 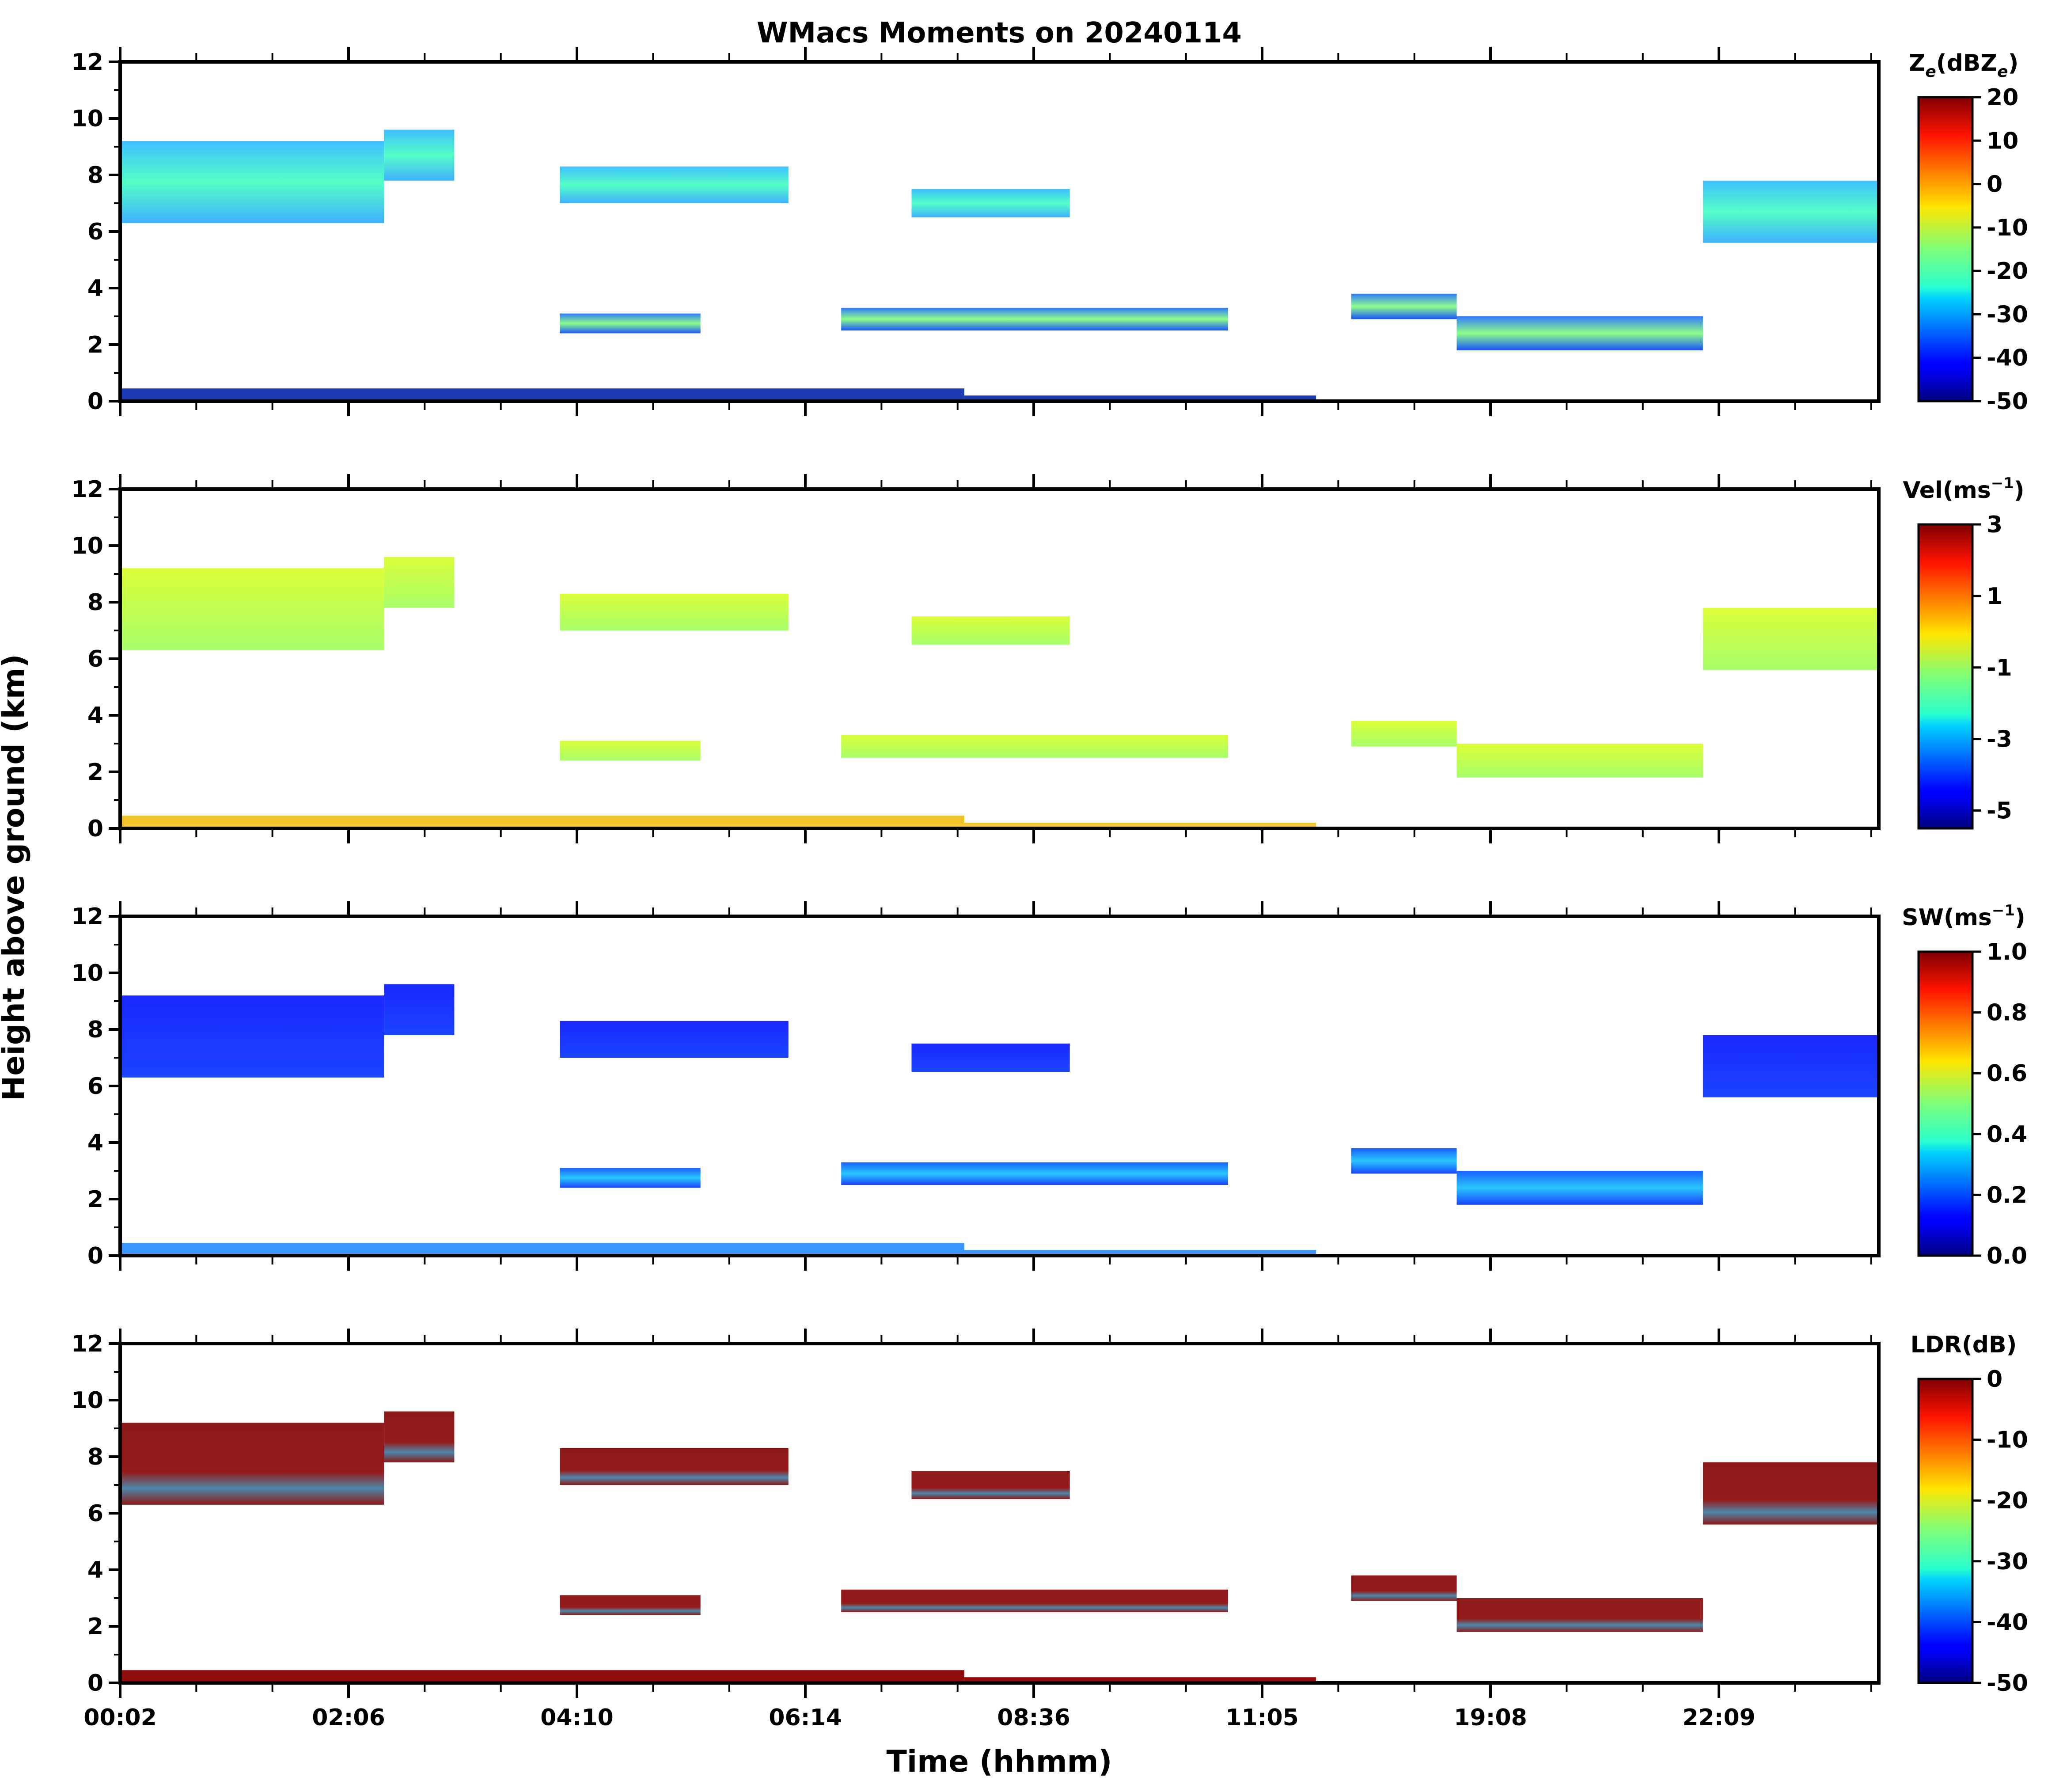 What do you see at coordinates (1999, 668) in the screenshot?
I see `colorbar-tick-label: -1` at bounding box center [1999, 668].